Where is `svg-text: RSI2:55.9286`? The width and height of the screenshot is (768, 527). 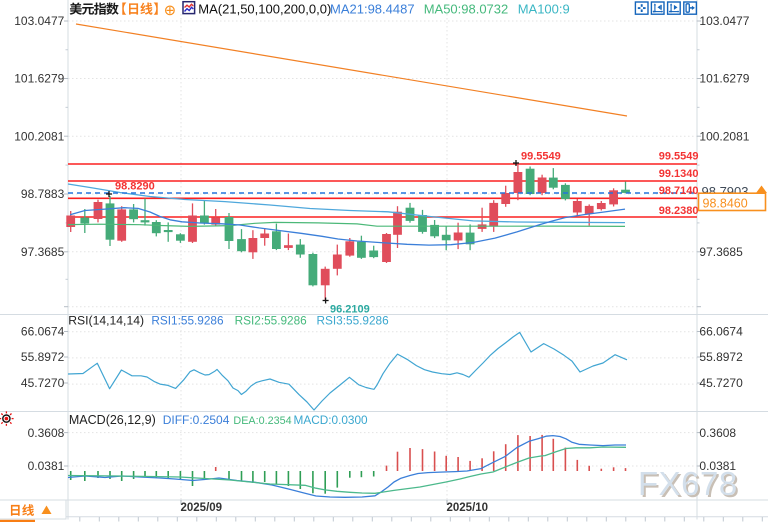 svg-text: RSI2:55.9286 is located at coordinates (271, 321).